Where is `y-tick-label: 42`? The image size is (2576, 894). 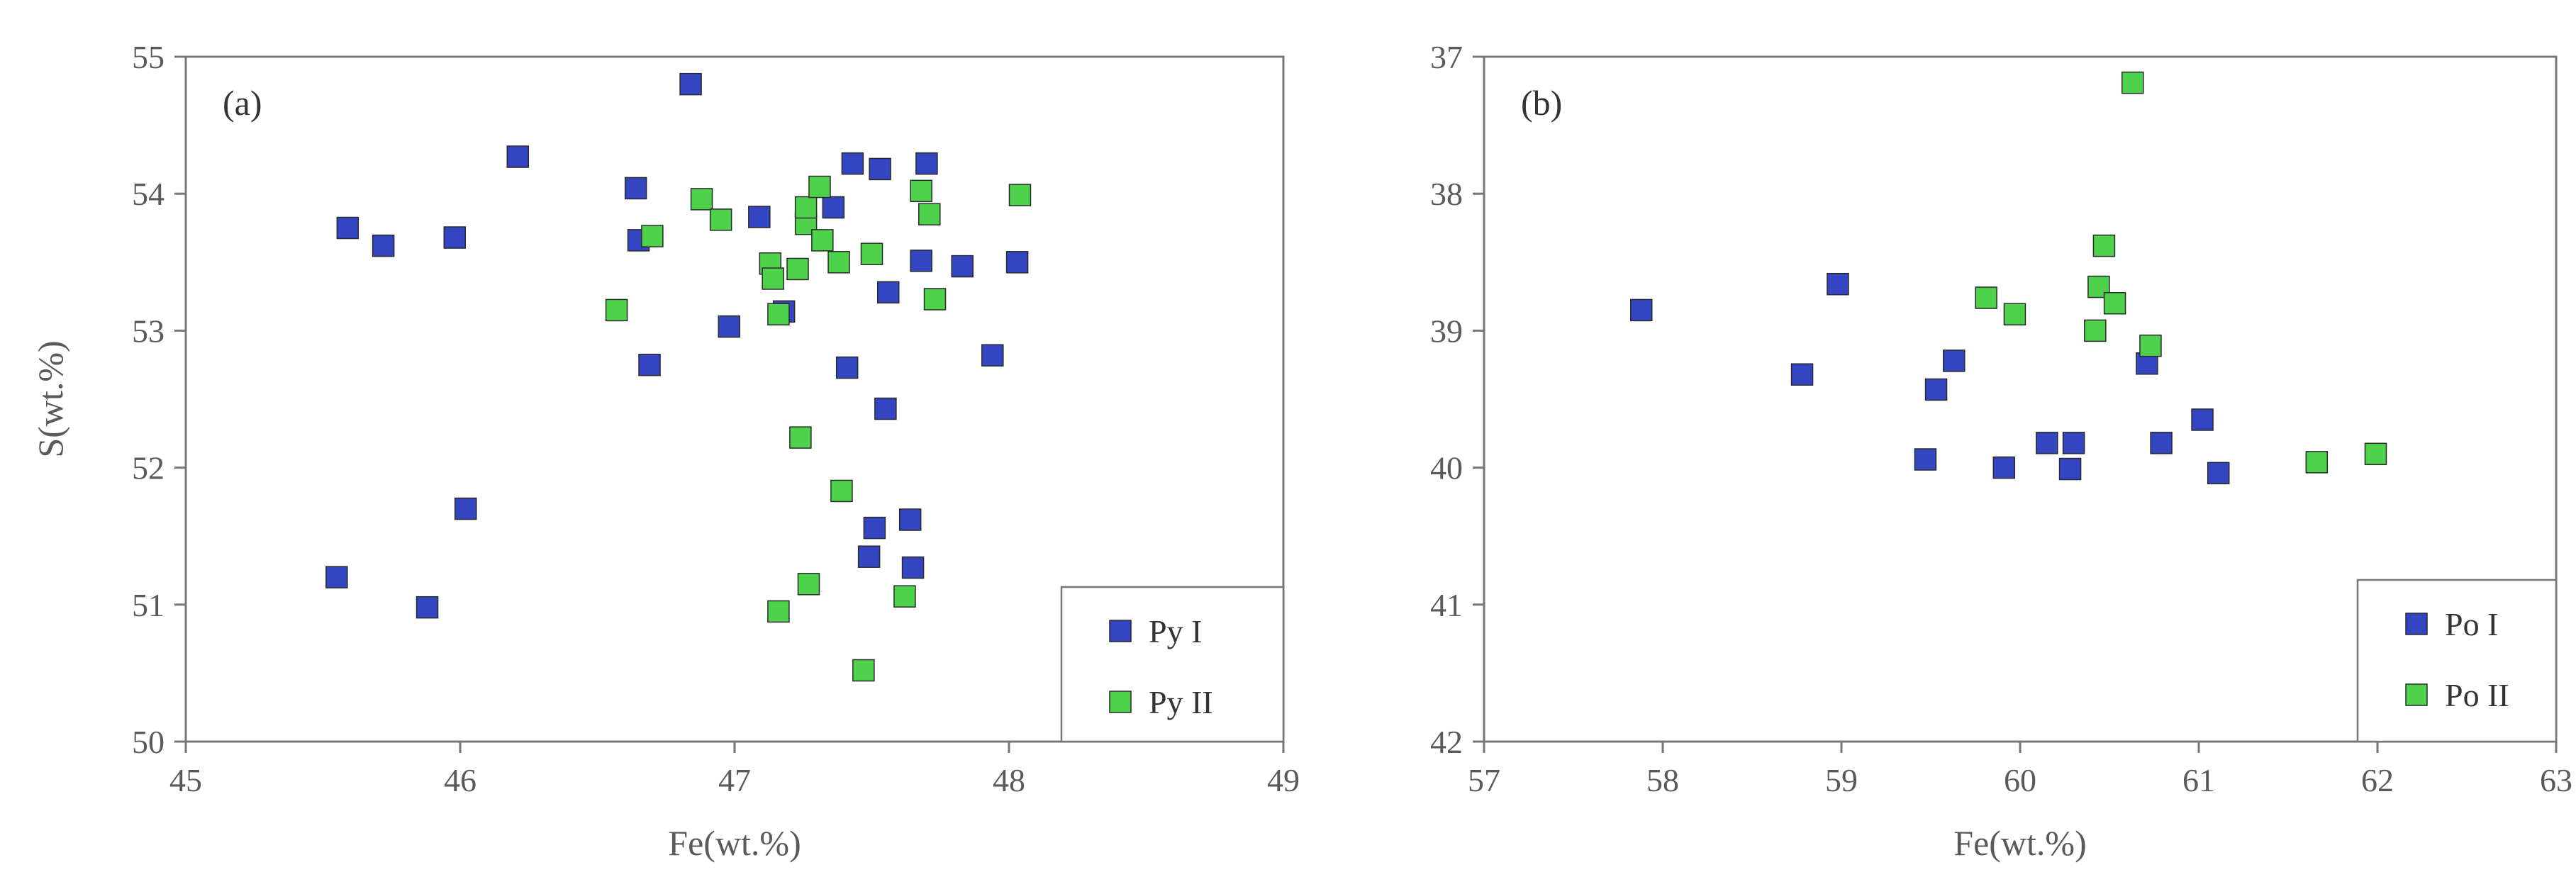 y-tick-label: 42 is located at coordinates (1446, 742).